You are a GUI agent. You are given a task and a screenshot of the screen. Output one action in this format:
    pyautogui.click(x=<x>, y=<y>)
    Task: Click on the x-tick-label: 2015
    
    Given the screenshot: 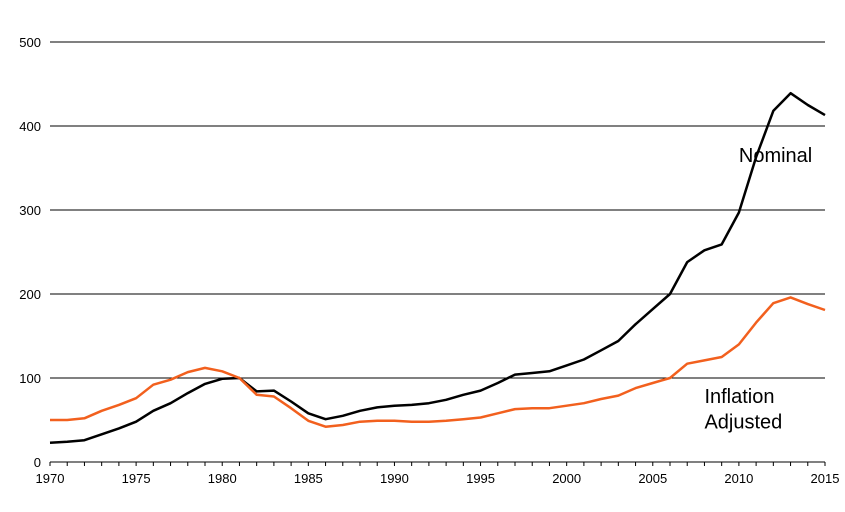 What is the action you would take?
    pyautogui.click(x=825, y=478)
    